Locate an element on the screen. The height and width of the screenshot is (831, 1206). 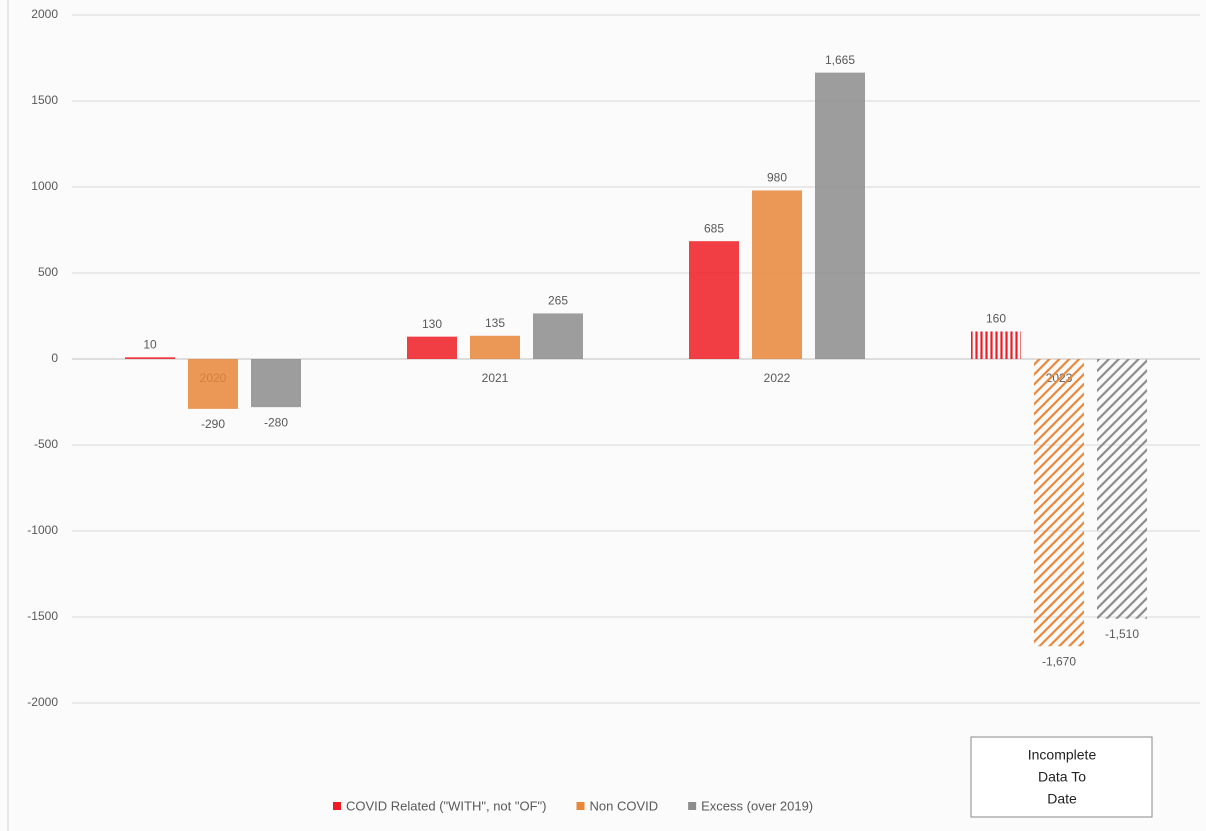
note-line: Data To is located at coordinates (1062, 777).